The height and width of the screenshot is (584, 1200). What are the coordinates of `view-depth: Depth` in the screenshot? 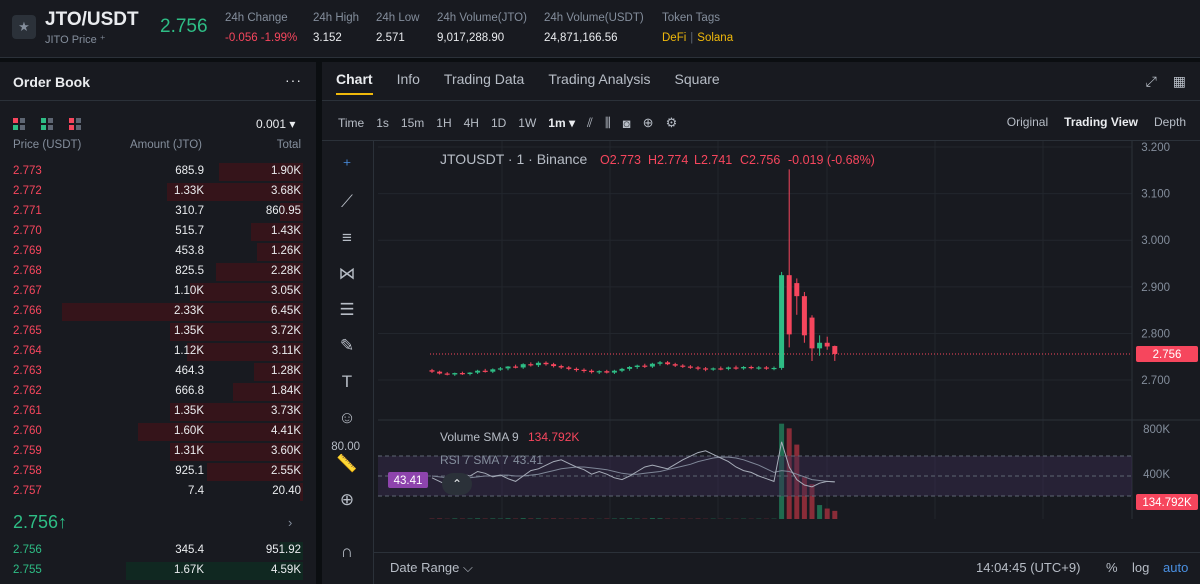 It's located at (1169, 122).